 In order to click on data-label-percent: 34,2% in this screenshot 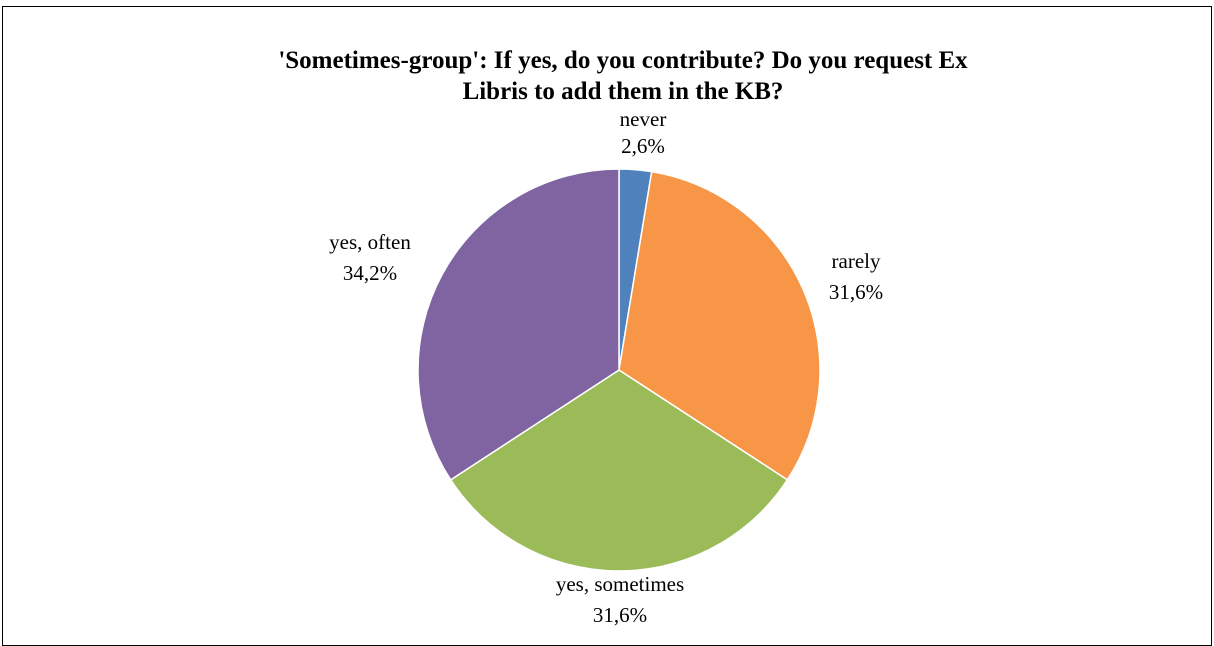, I will do `click(370, 273)`.